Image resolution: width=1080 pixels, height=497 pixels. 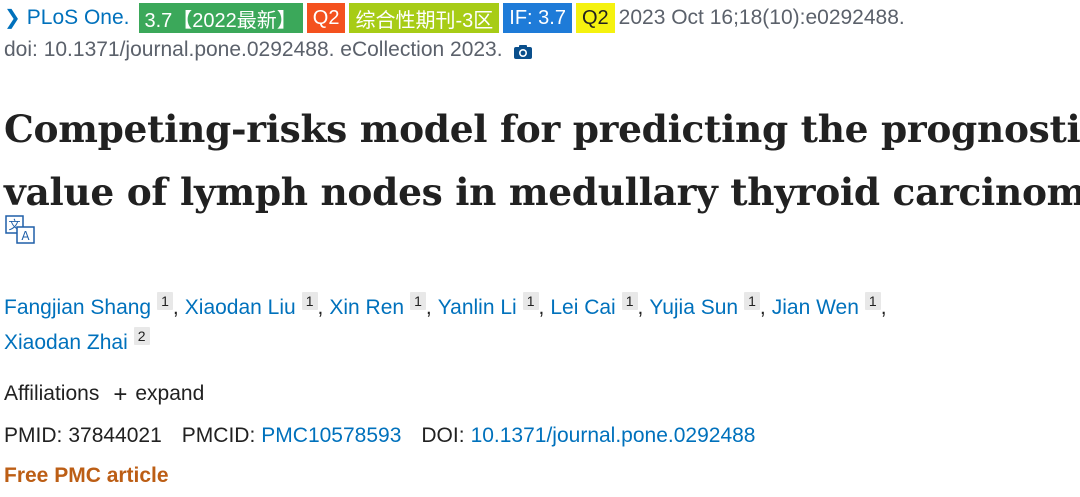 I want to click on if-badge: IF: 3.7, so click(x=537, y=18).